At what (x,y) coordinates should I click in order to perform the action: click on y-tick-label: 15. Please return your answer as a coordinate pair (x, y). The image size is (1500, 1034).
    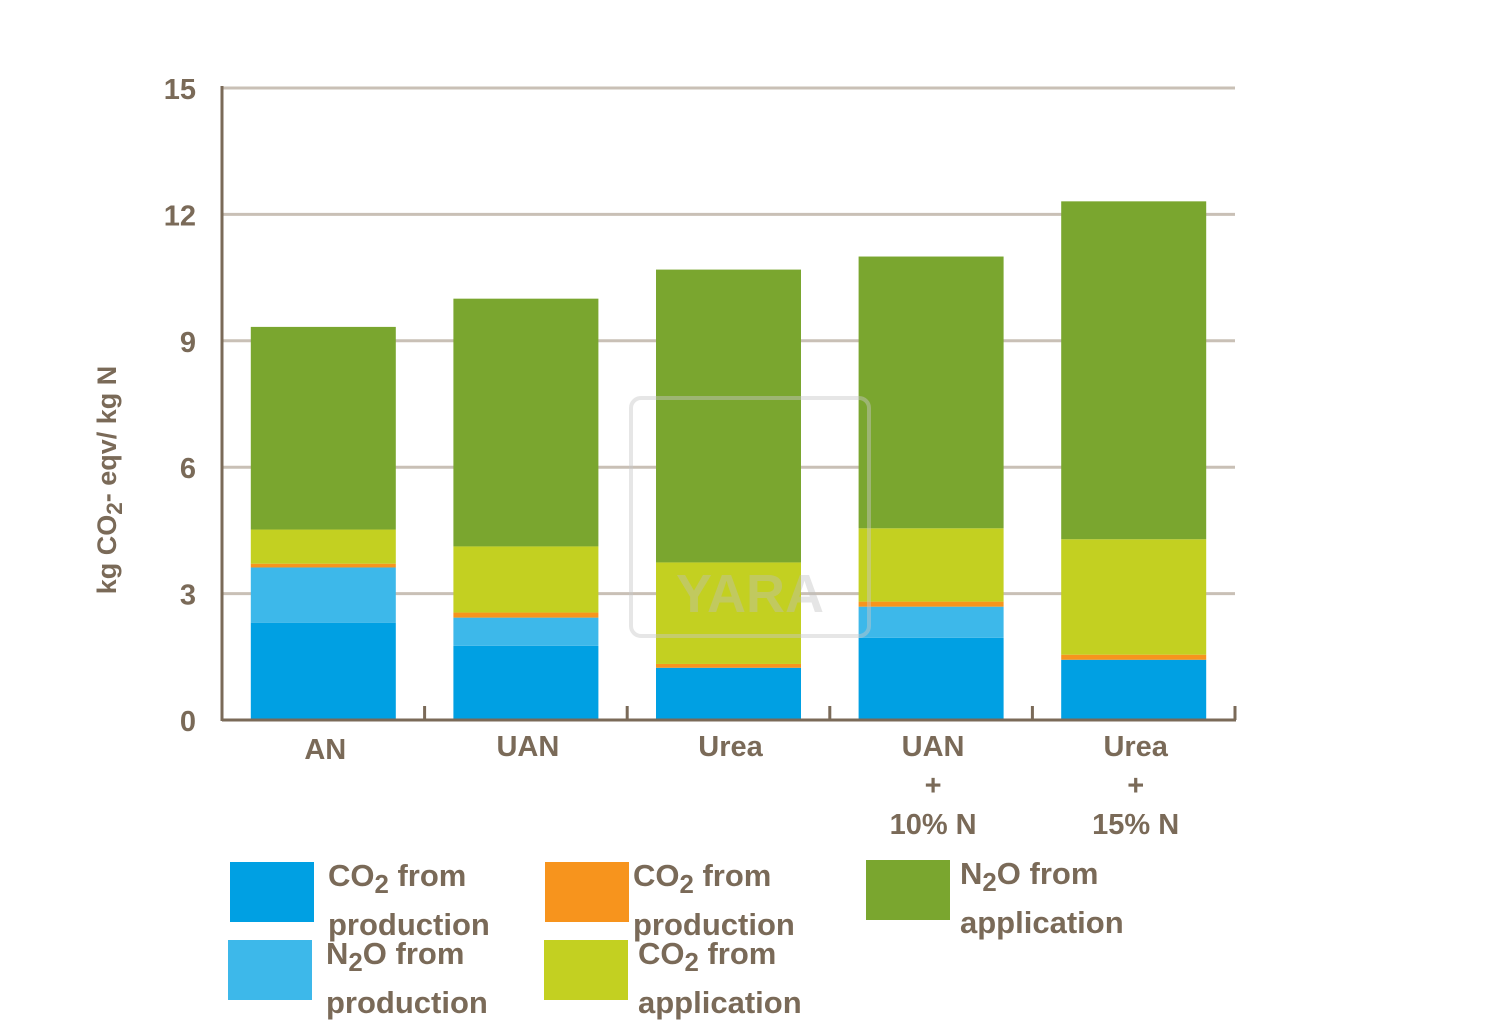
    Looking at the image, I should click on (180, 90).